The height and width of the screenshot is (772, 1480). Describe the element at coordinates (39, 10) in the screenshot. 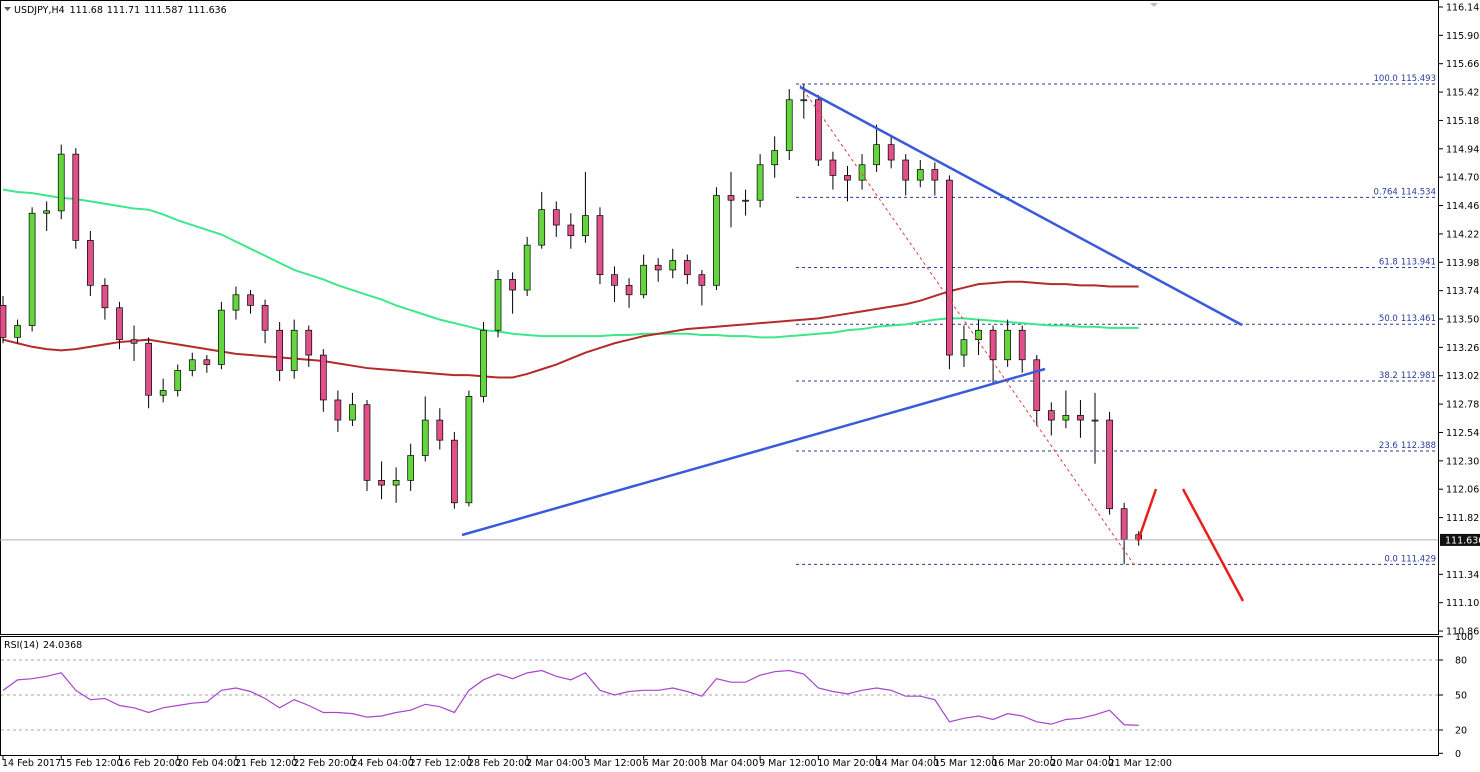

I see `symbol: USDJPY,H4` at that location.